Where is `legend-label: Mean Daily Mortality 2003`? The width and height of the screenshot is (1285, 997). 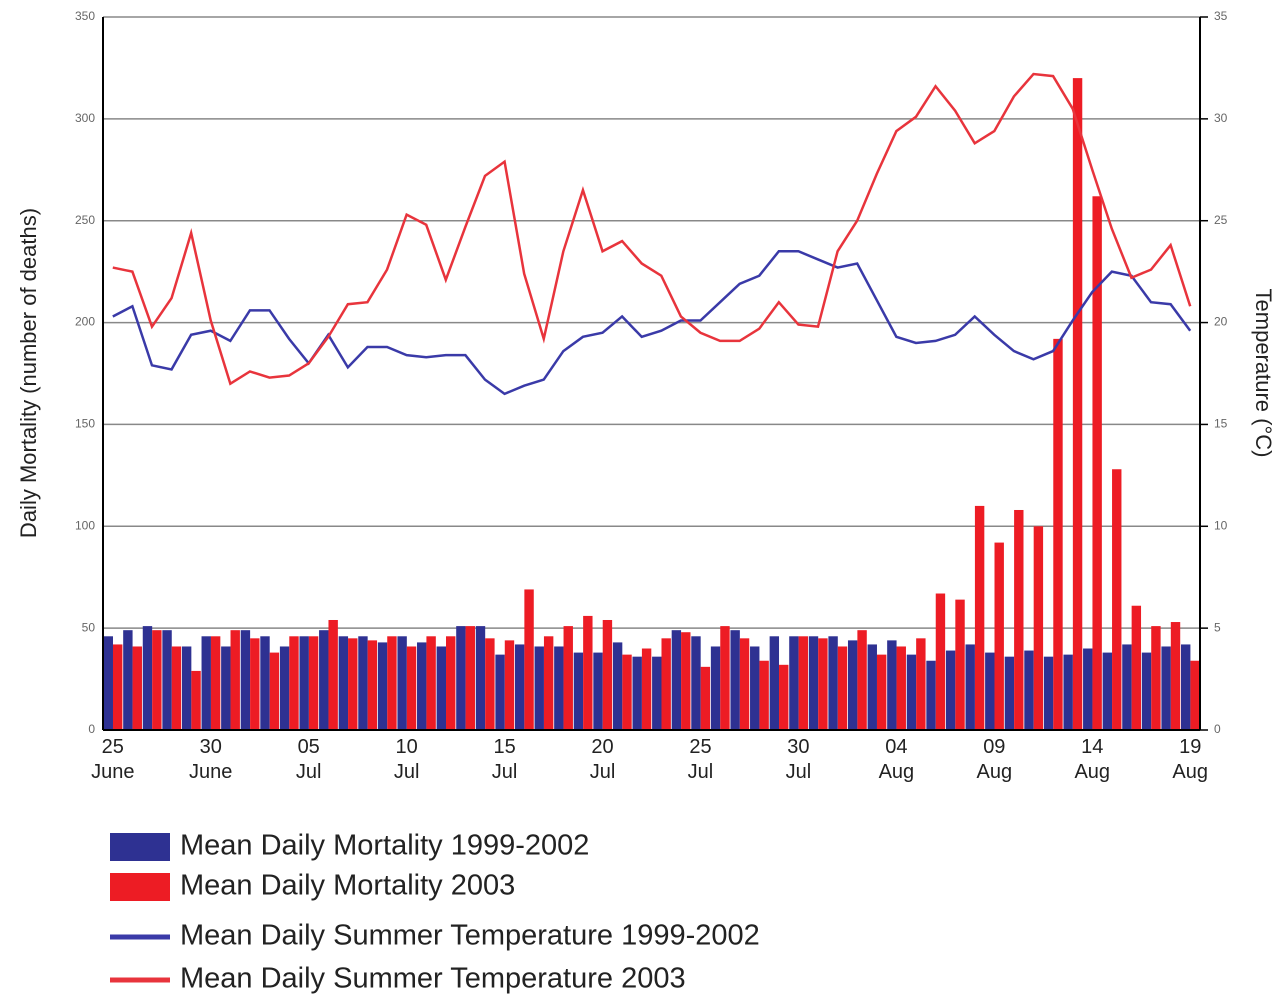
legend-label: Mean Daily Mortality 2003 is located at coordinates (347, 886).